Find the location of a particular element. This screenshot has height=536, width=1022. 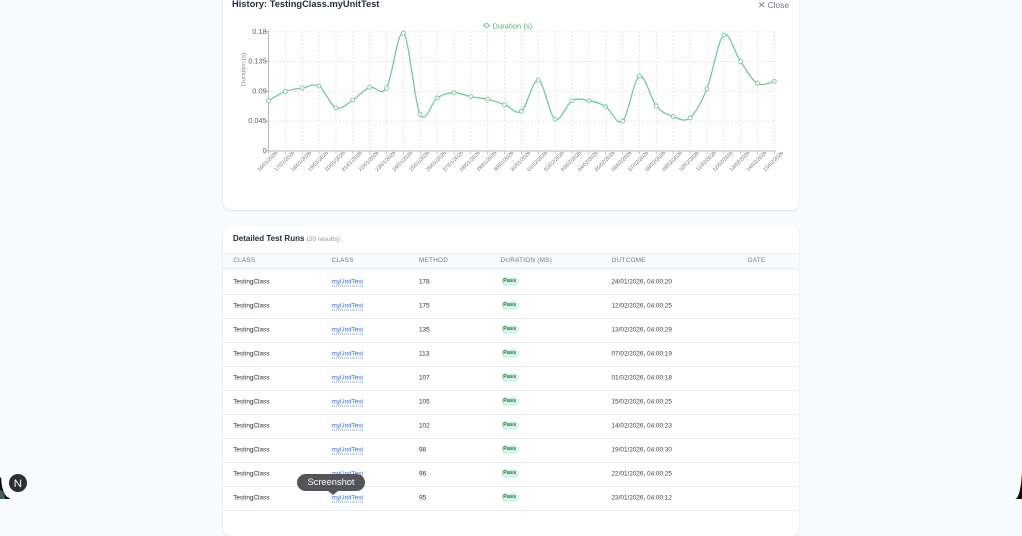

svg-text: 0.135 is located at coordinates (257, 61).